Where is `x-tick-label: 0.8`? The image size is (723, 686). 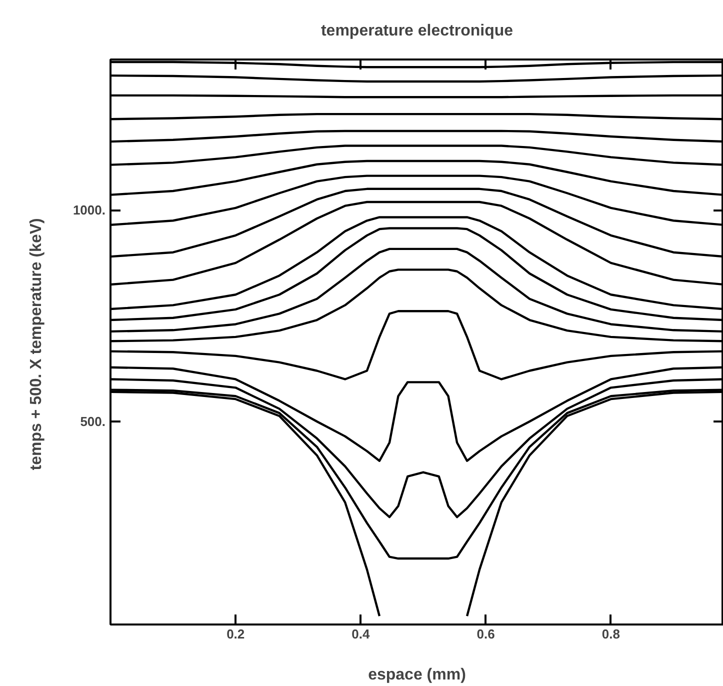
x-tick-label: 0.8 is located at coordinates (611, 634).